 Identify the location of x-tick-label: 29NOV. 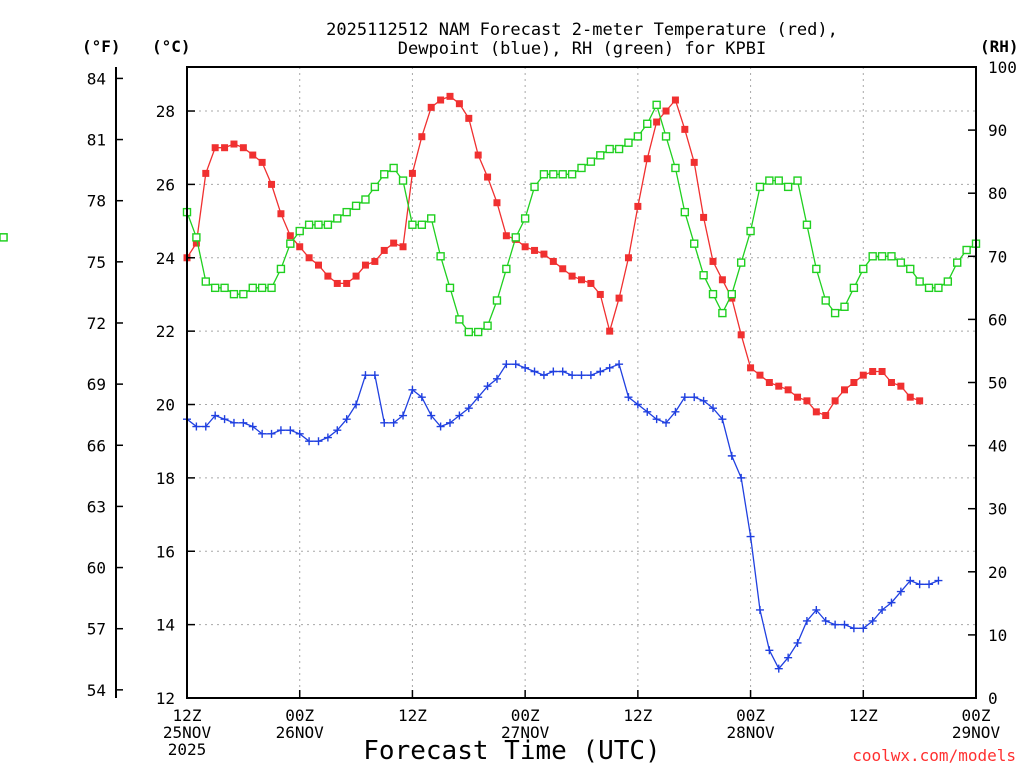
(976, 732).